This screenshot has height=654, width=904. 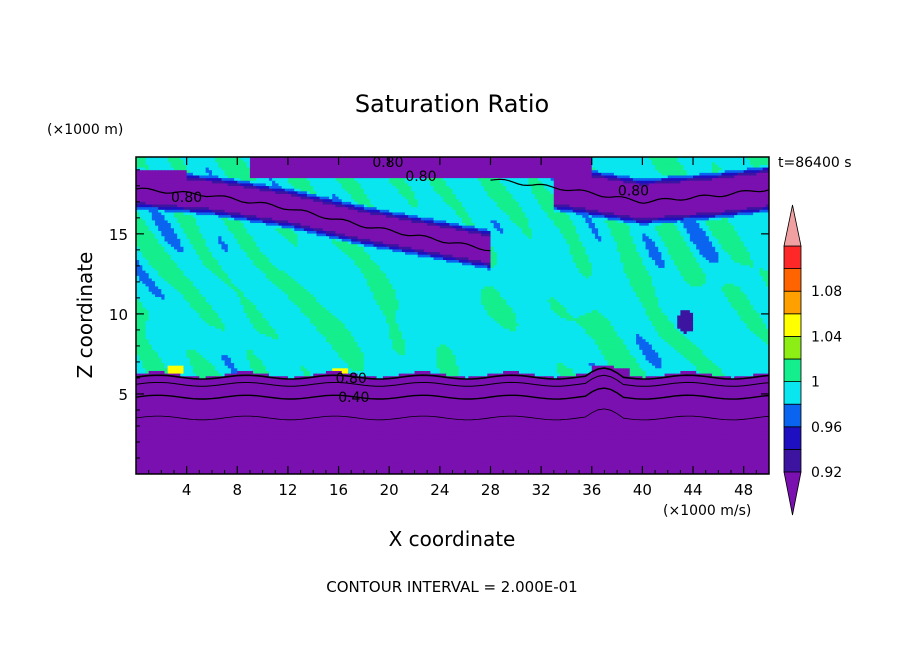 I want to click on y-units-label: (×1000 m), so click(x=85, y=130).